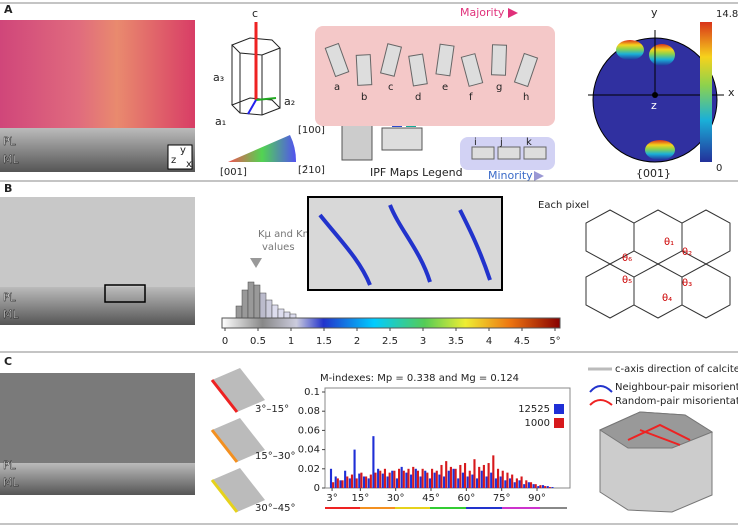  I want to click on x-tick-label: 30°, so click(396, 498).